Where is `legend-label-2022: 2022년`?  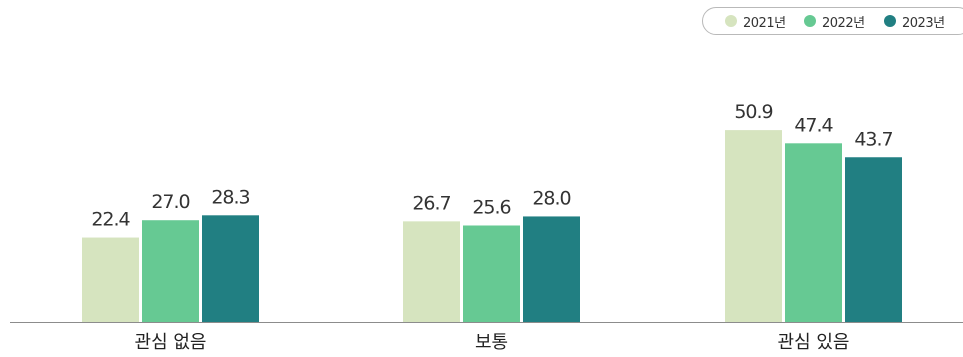
legend-label-2022: 2022년 is located at coordinates (843, 23).